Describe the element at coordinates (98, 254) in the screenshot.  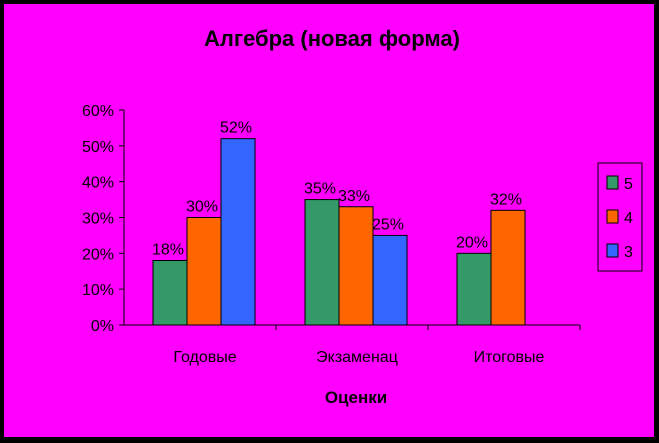
I see `y-tick-label: 20%` at that location.